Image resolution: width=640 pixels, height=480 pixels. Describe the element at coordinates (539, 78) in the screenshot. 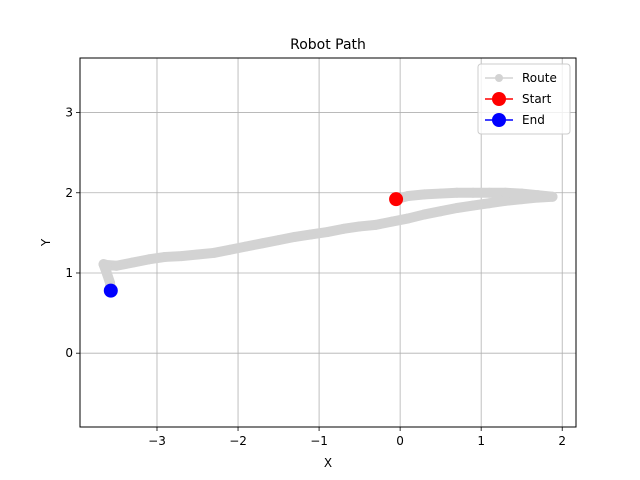

I see `legend-label: Route` at that location.